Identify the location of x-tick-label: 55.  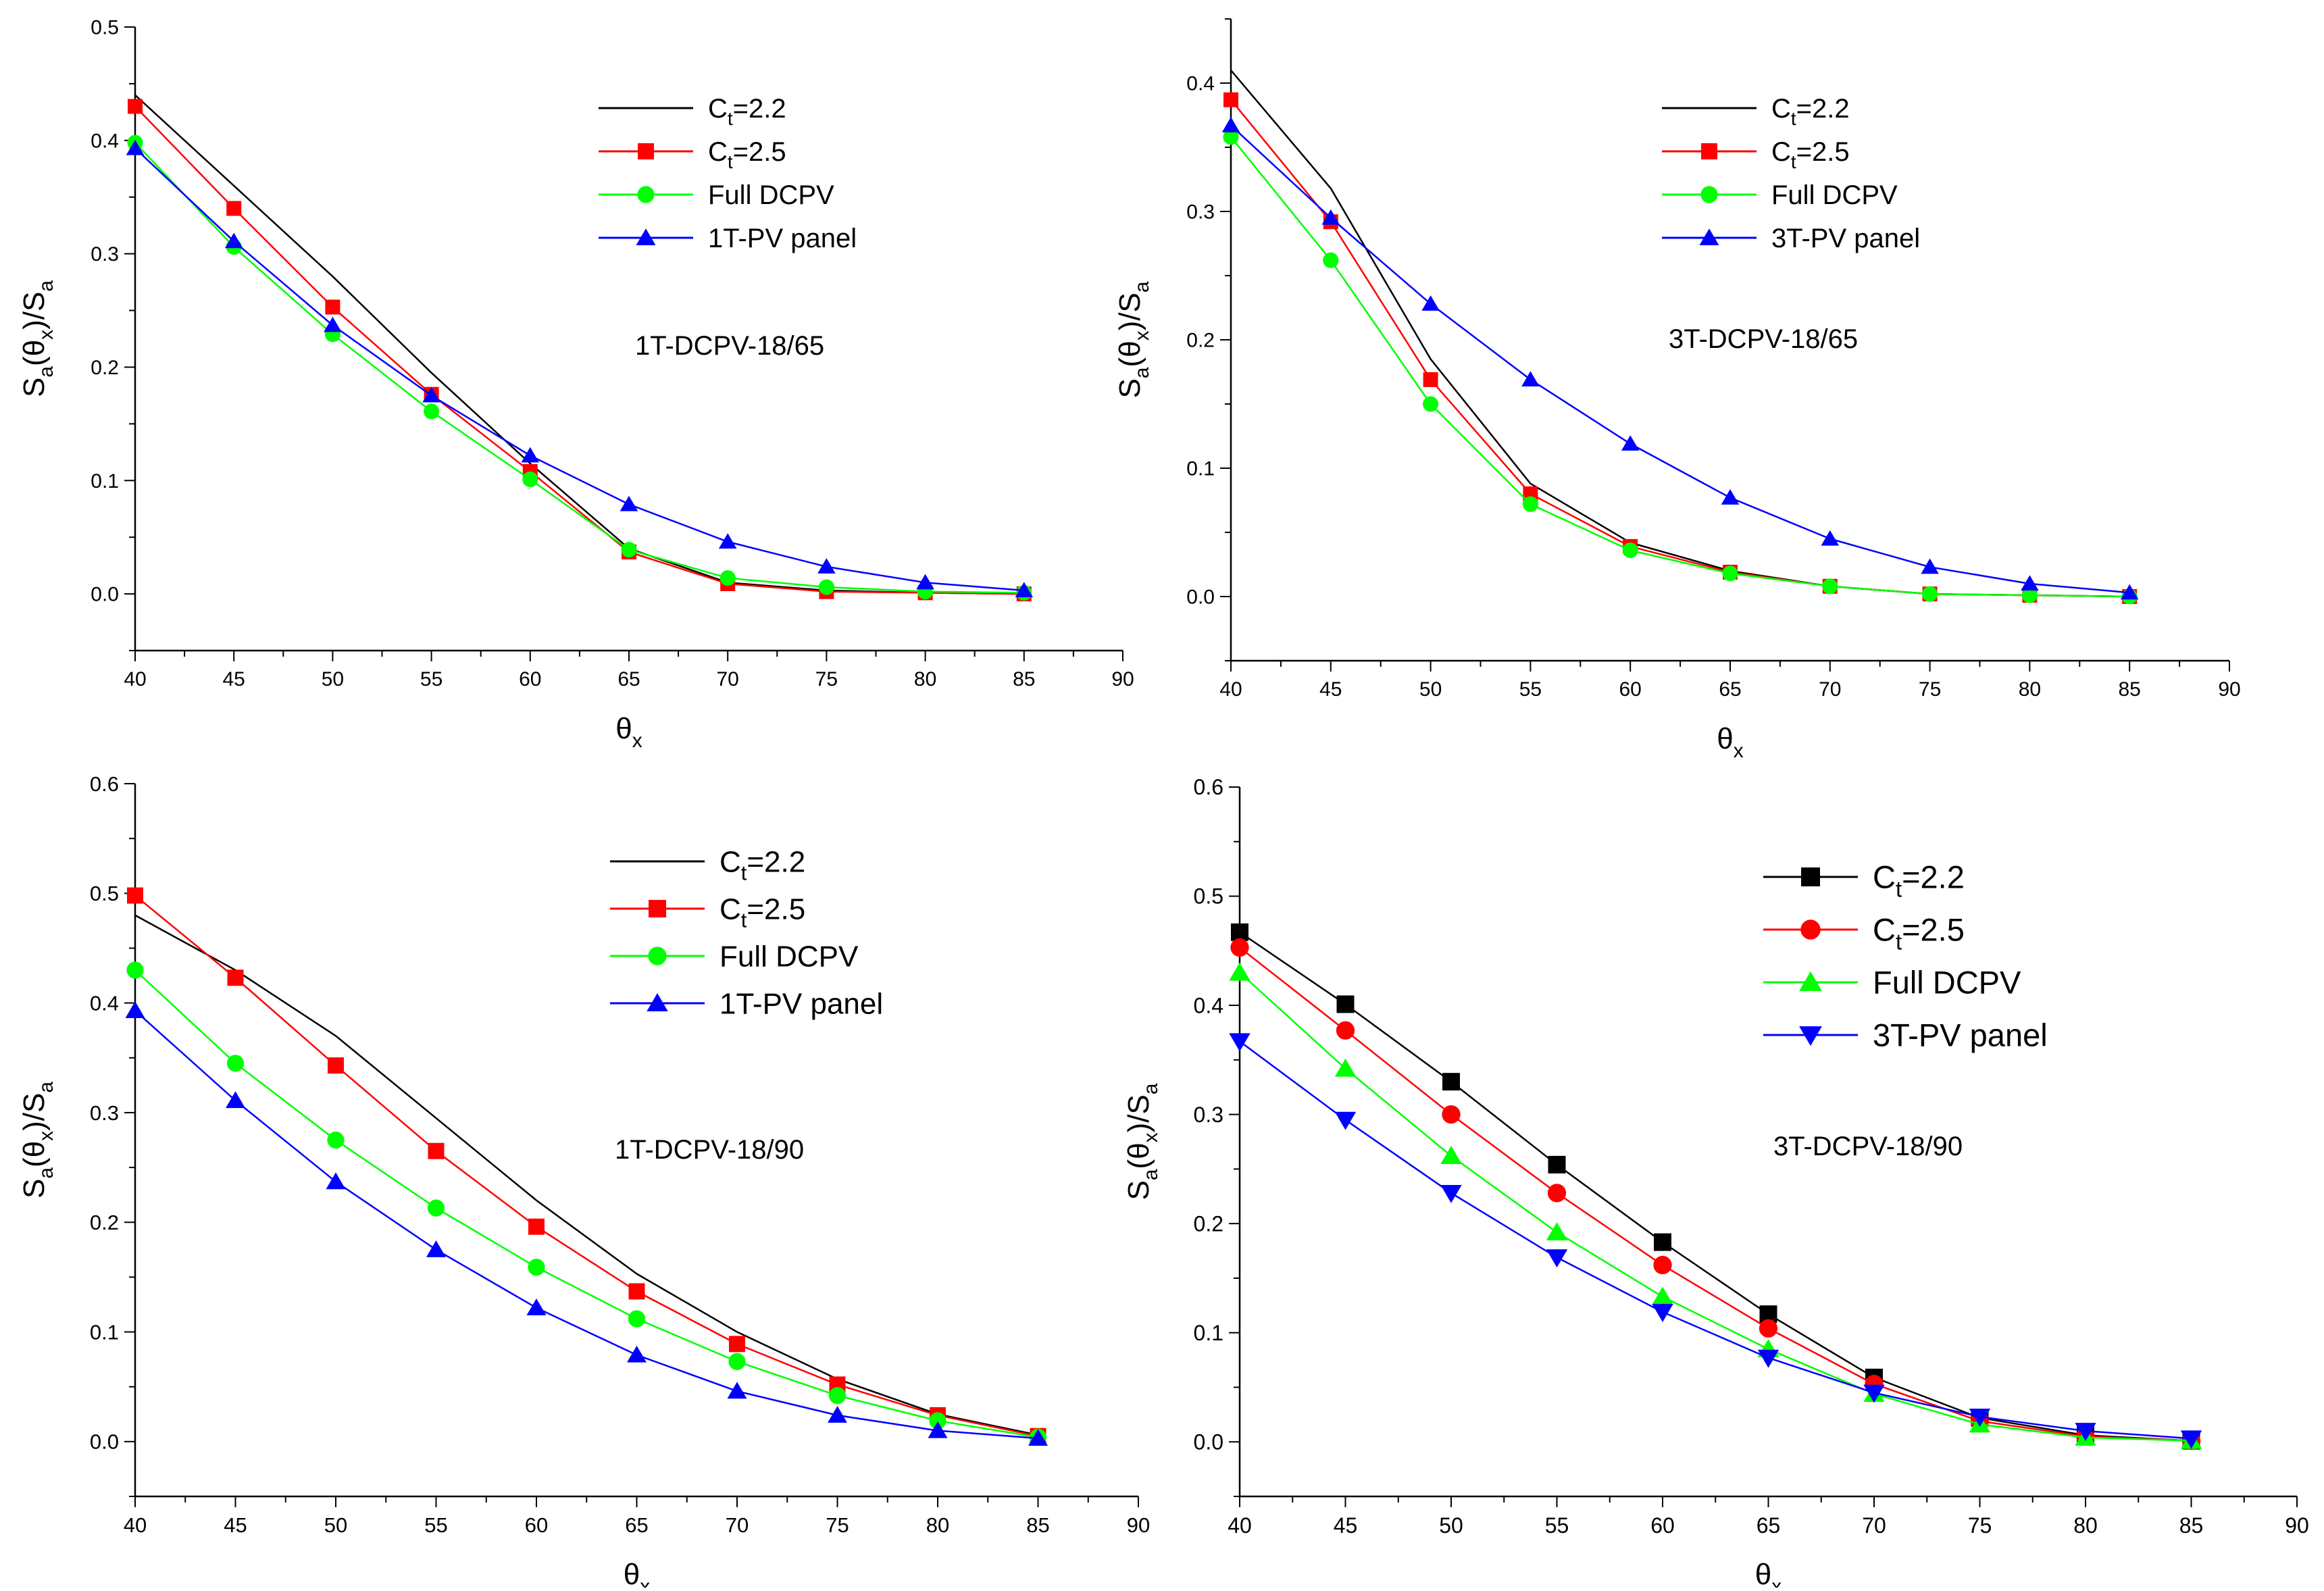
(431, 679).